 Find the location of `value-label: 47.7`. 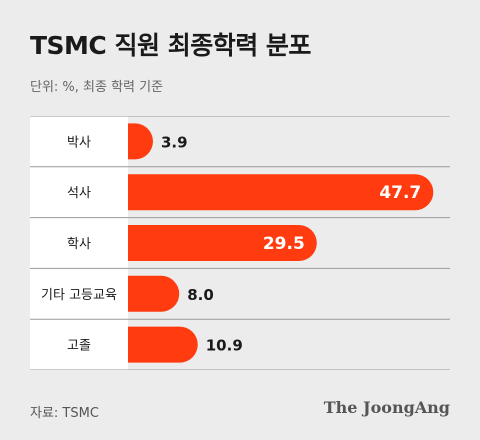

value-label: 47.7 is located at coordinates (400, 193).